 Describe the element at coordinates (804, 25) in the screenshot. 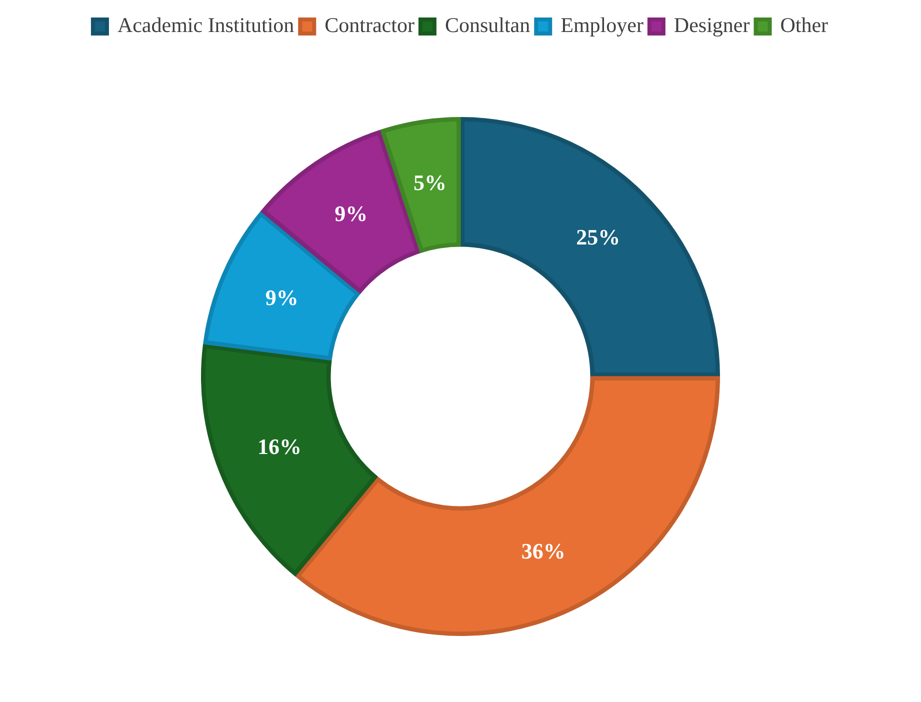

I see `legend-label: Other` at that location.